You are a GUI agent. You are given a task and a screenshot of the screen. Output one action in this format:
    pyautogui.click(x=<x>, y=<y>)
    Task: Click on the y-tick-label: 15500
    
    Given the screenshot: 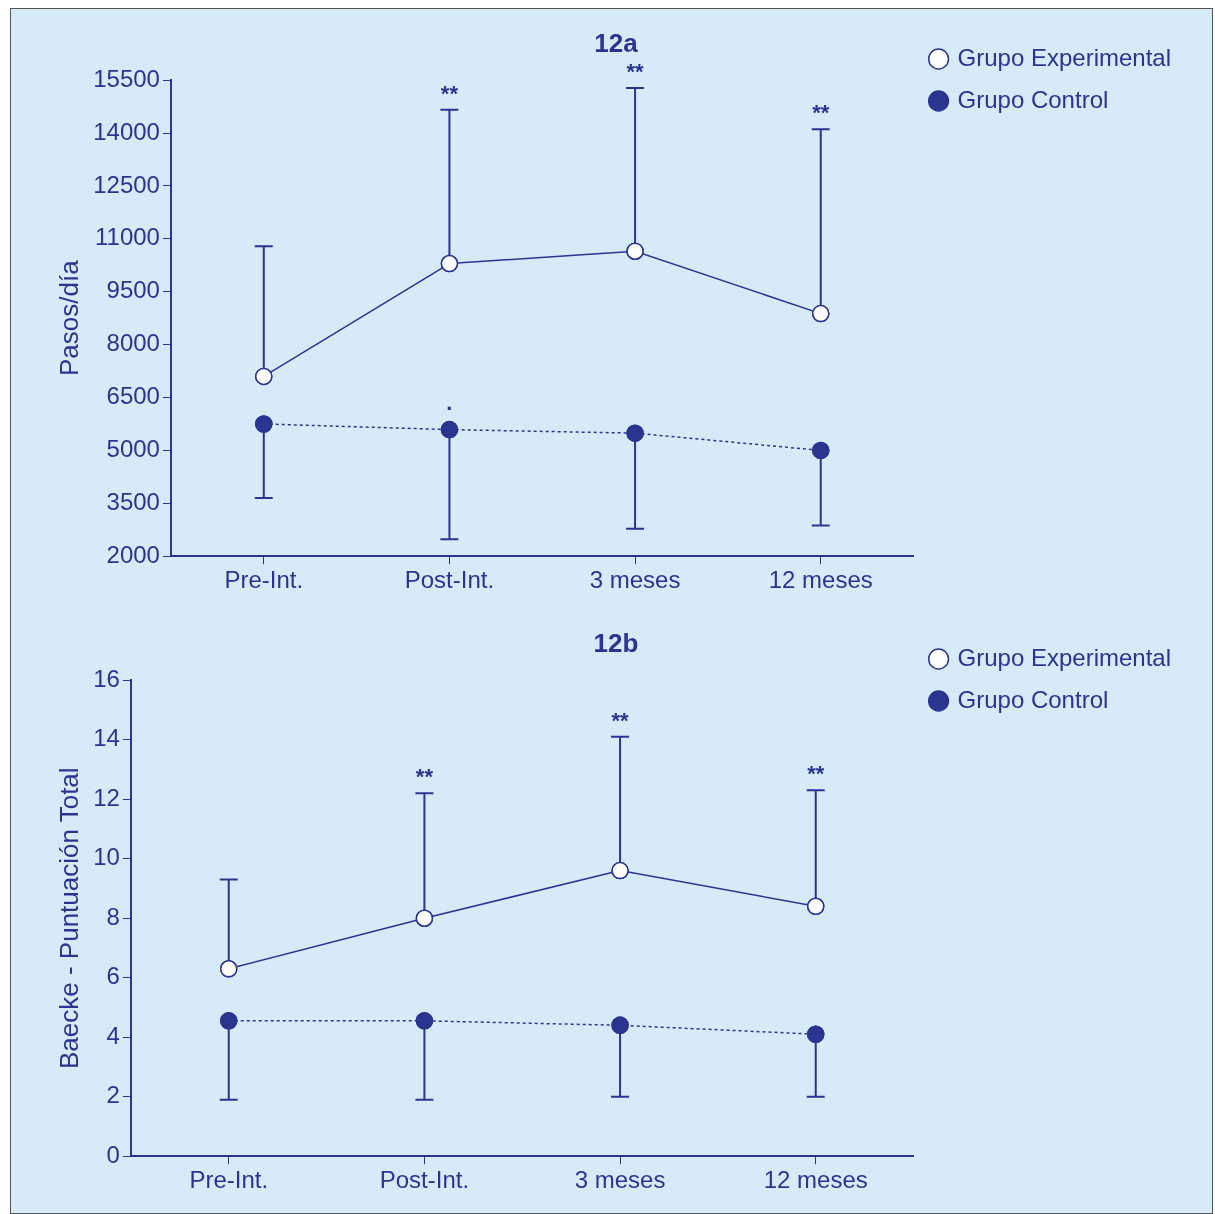 What is the action you would take?
    pyautogui.click(x=126, y=78)
    